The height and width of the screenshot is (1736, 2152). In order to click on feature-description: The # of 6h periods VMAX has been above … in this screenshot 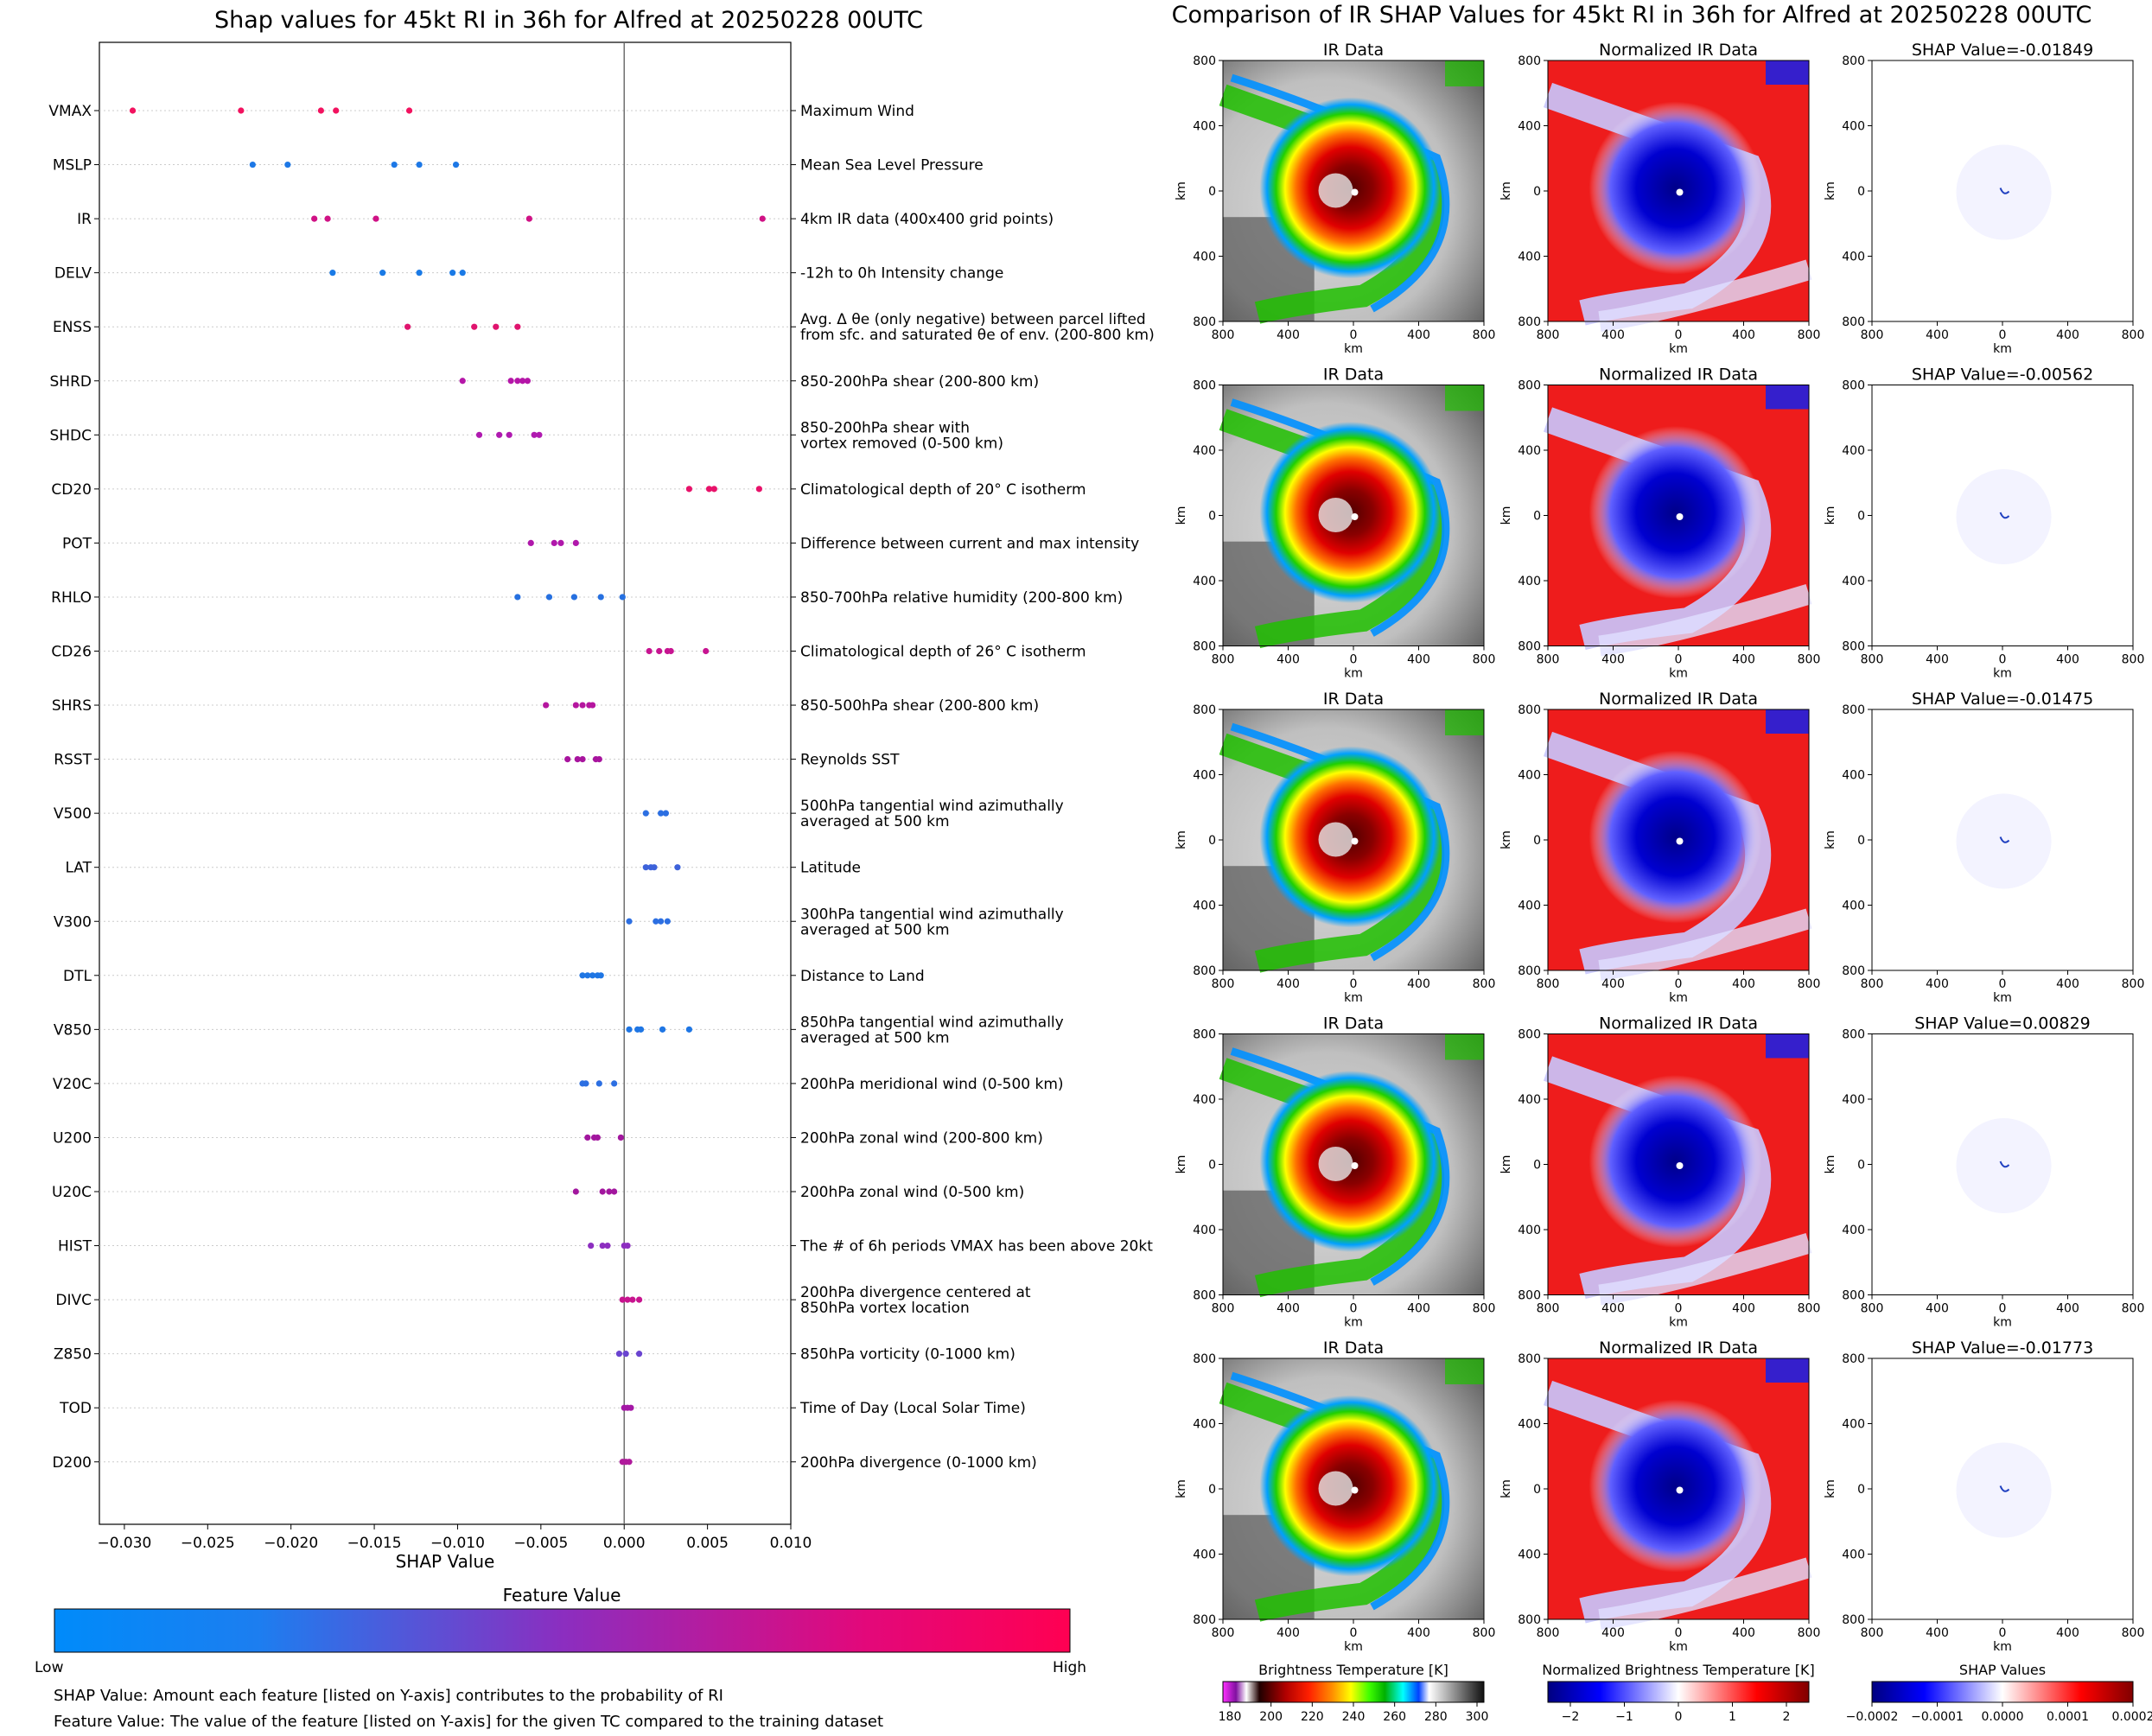, I will do `click(976, 1247)`.